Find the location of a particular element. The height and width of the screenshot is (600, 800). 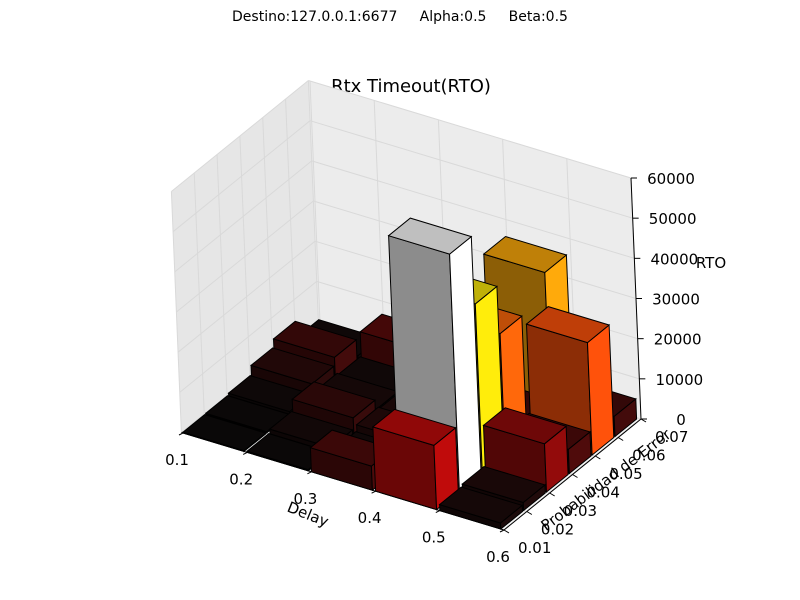

x-tick-label: 0.1 is located at coordinates (177, 460).